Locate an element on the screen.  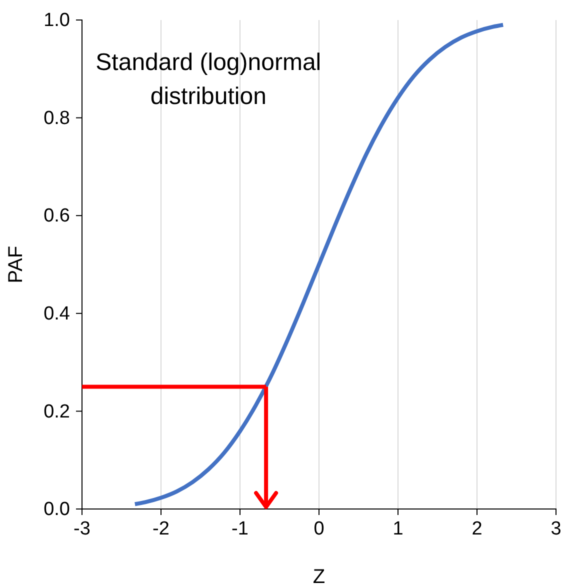
y-tick-label: 0.2 is located at coordinates (57, 411).